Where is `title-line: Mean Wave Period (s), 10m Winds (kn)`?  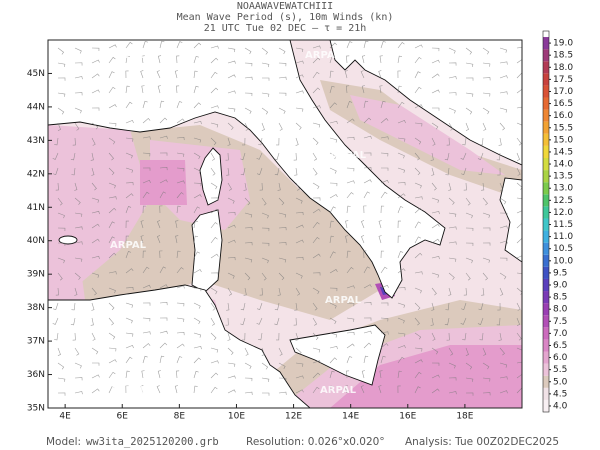
title-line: Mean Wave Period (s), 10m Winds (kn) is located at coordinates (285, 17).